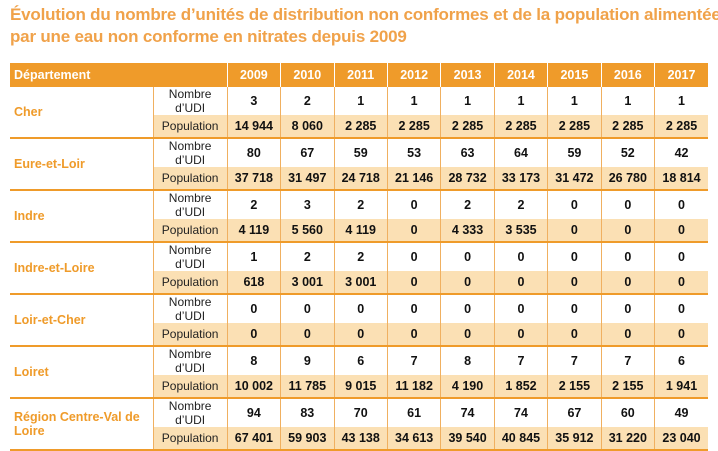 The image size is (718, 451). Describe the element at coordinates (254, 75) in the screenshot. I see `header-year: 2009` at that location.